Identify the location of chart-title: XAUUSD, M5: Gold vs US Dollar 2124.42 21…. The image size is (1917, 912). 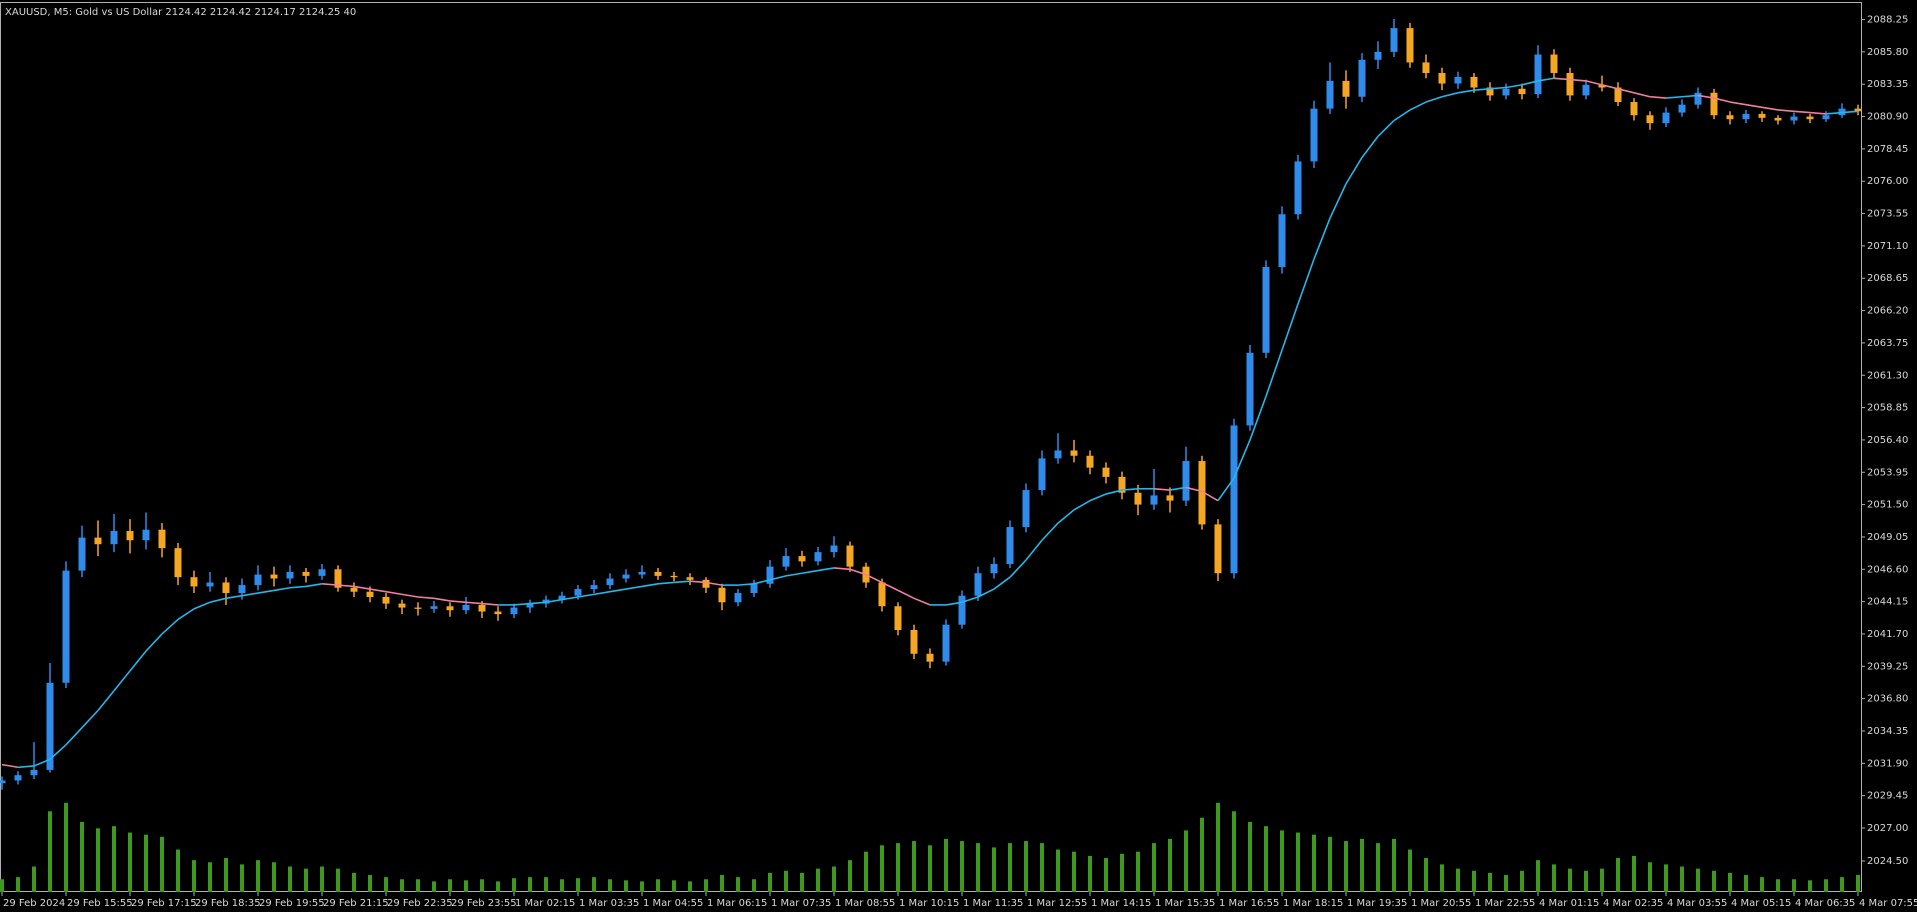
(180, 12).